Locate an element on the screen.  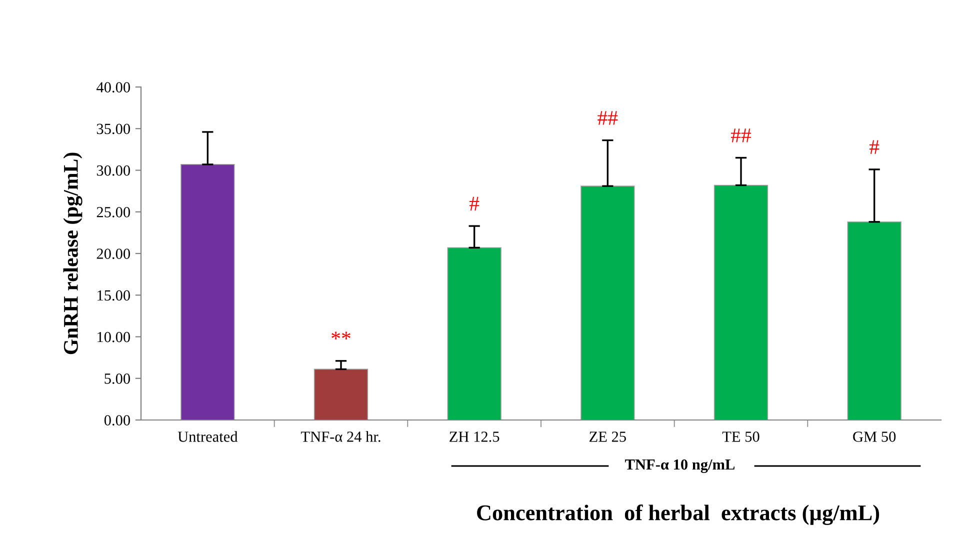
y-tick-label: 10.00 is located at coordinates (114, 337).